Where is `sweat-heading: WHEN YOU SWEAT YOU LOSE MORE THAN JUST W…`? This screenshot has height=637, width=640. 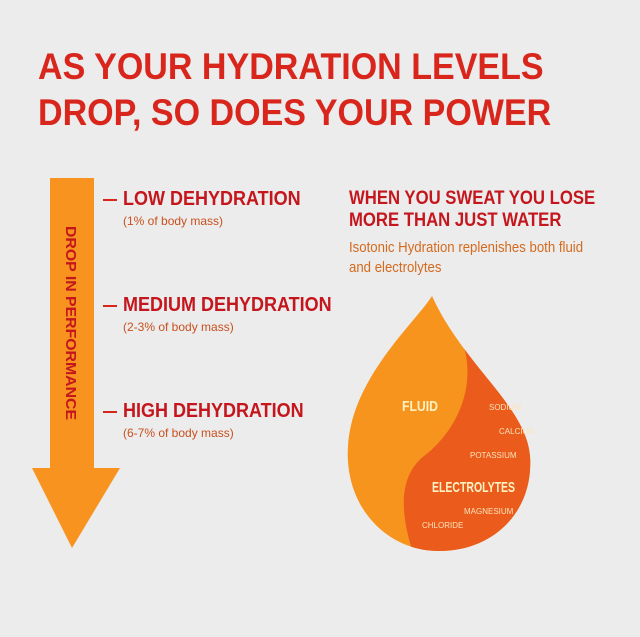 sweat-heading: WHEN YOU SWEAT YOU LOSE MORE THAN JUST W… is located at coordinates (472, 210).